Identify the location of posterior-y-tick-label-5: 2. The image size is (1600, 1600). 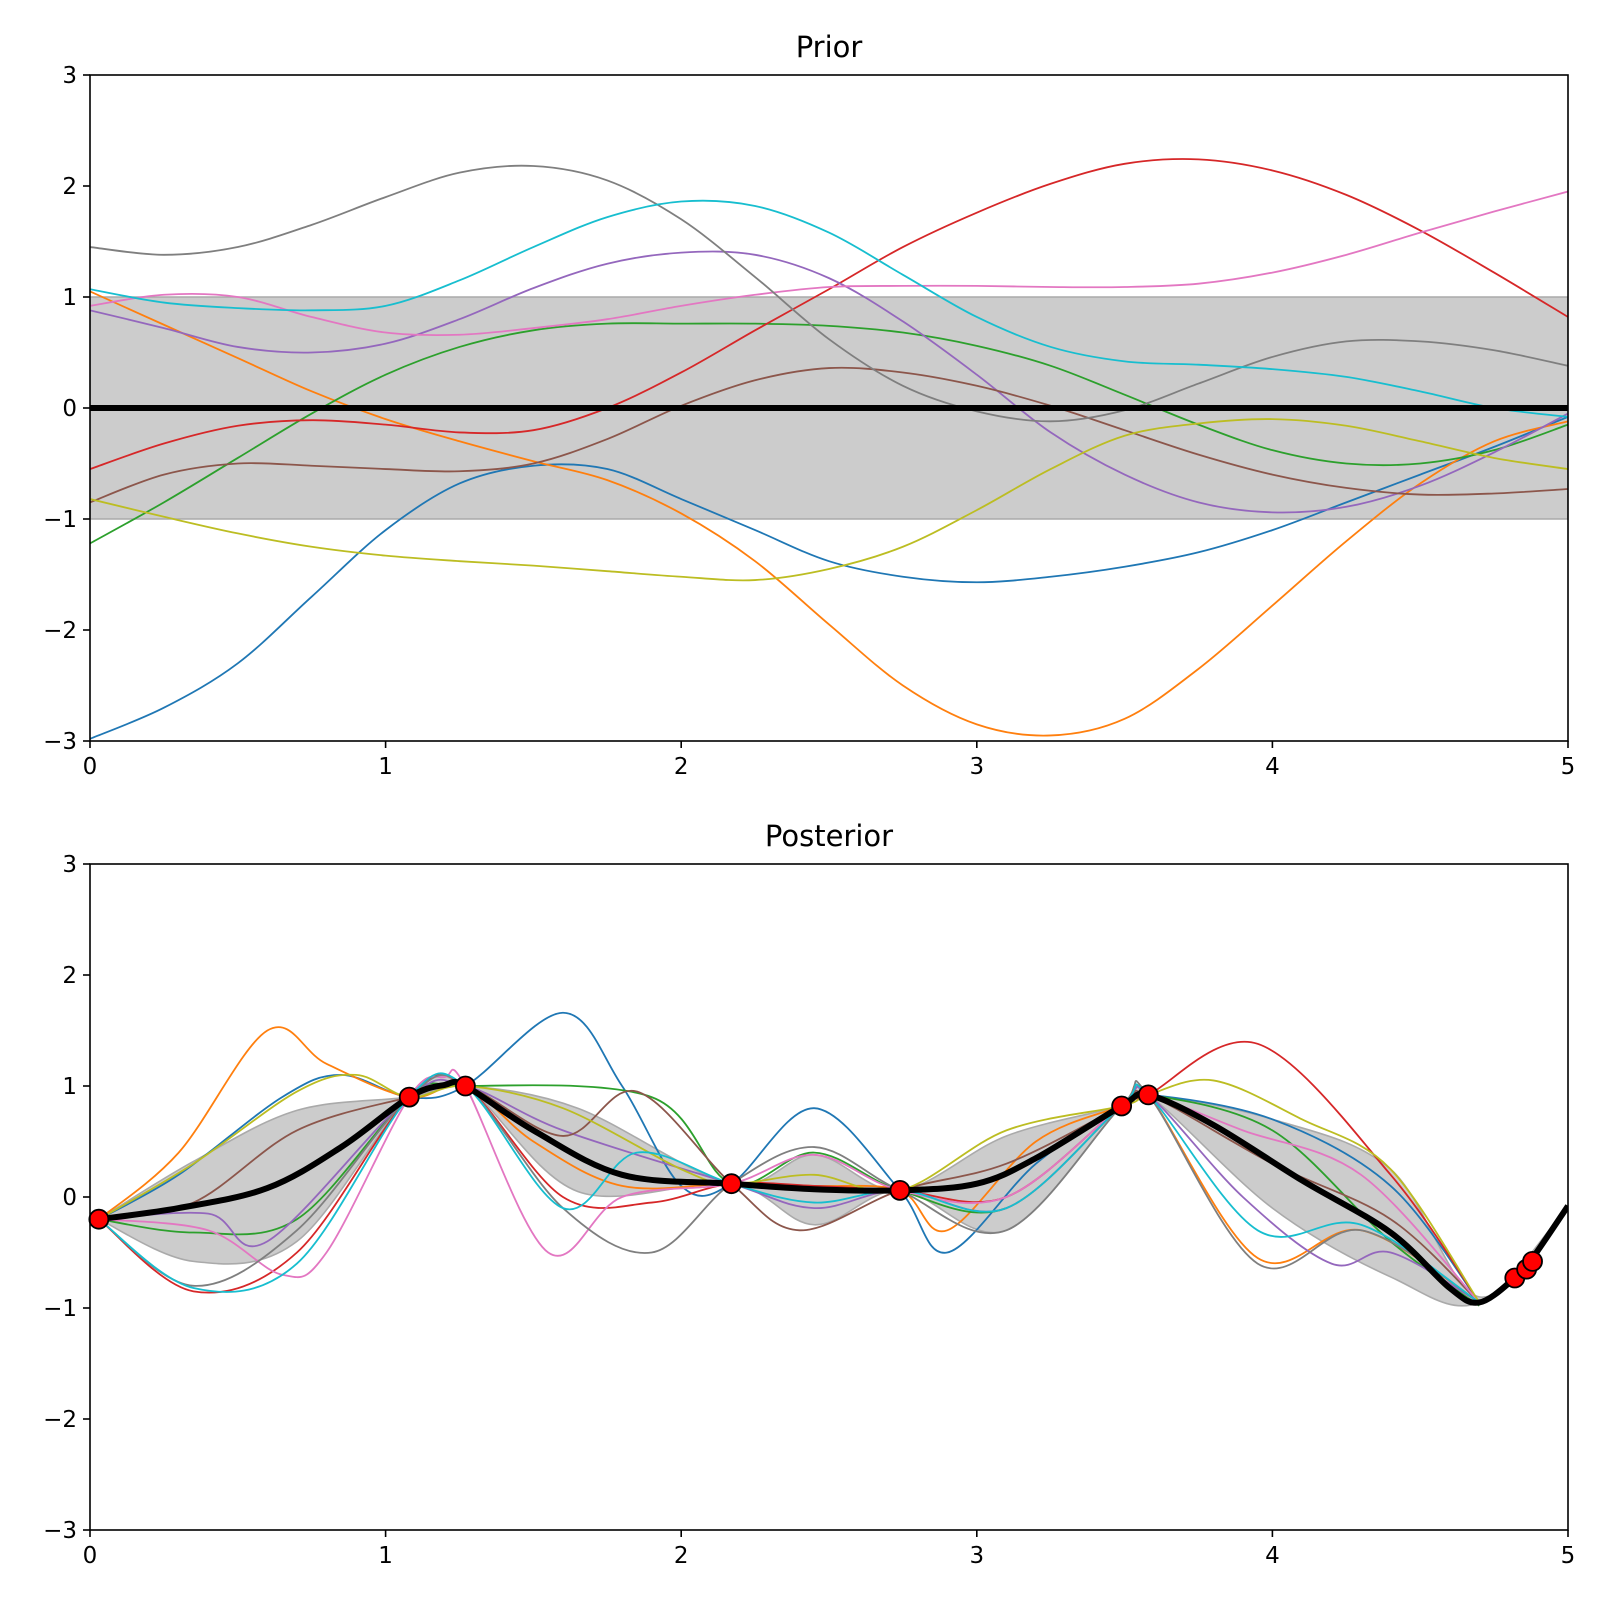
(69, 976).